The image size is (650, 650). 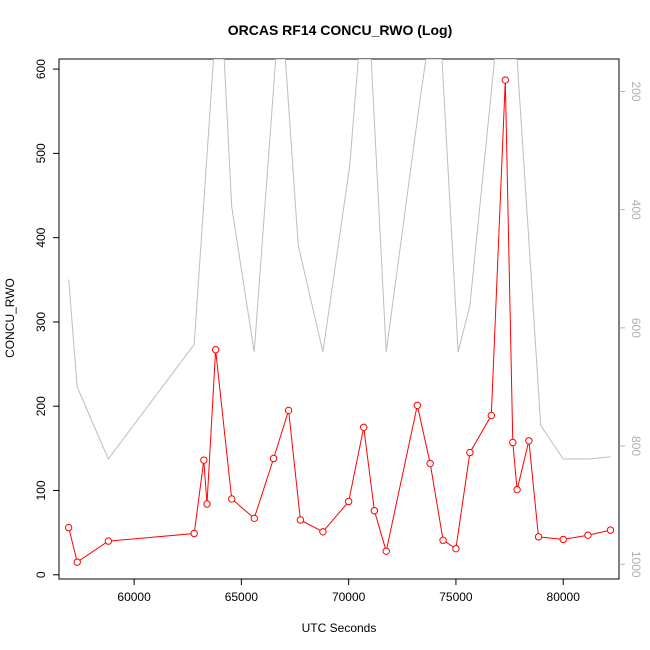 I want to click on y-tick-label: 300, so click(x=41, y=322).